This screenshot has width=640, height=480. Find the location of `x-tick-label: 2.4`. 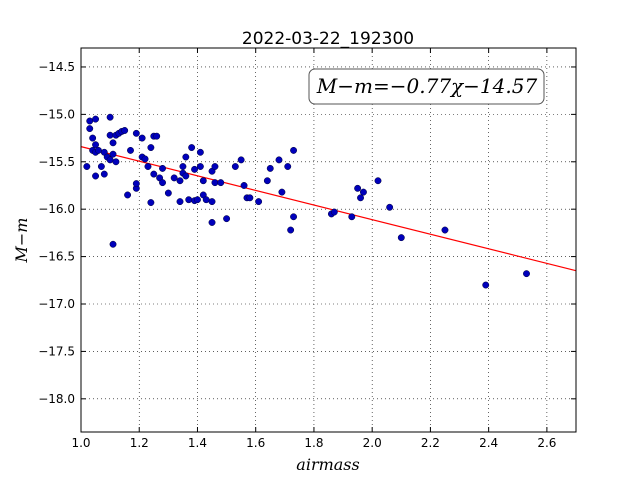

x-tick-label: 2.4 is located at coordinates (488, 443).